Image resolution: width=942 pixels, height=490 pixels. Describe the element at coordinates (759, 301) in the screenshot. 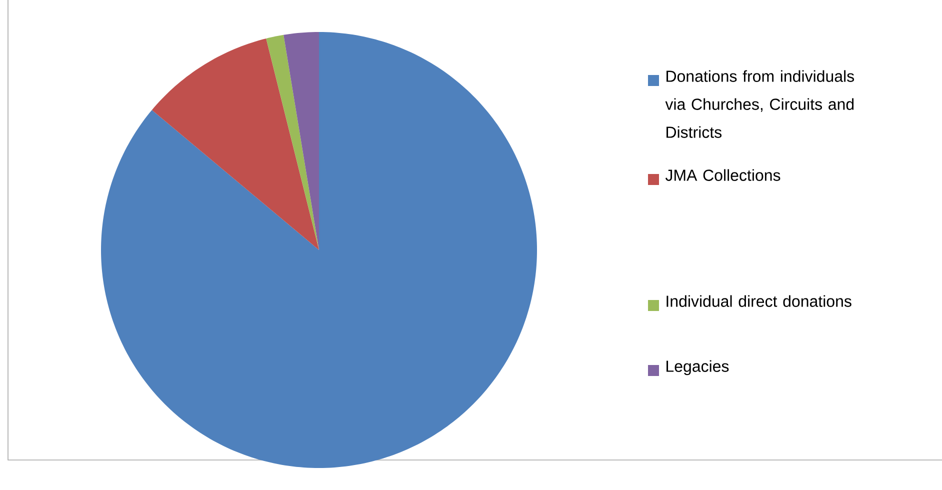

I see `legend-label: Individual direct donations` at that location.